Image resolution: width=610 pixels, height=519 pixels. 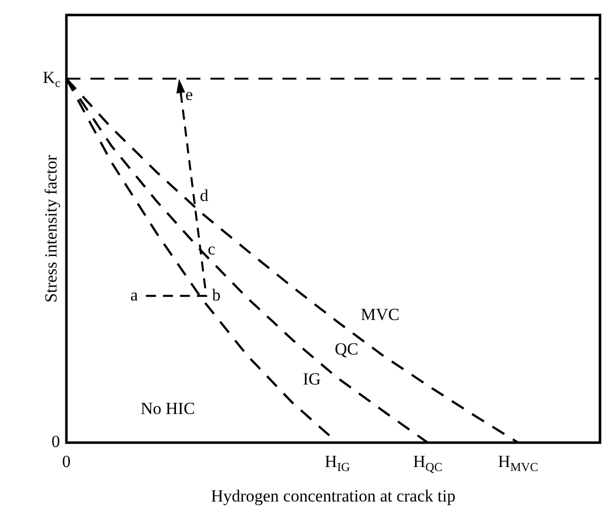 What do you see at coordinates (204, 195) in the screenshot?
I see `annotation: d` at bounding box center [204, 195].